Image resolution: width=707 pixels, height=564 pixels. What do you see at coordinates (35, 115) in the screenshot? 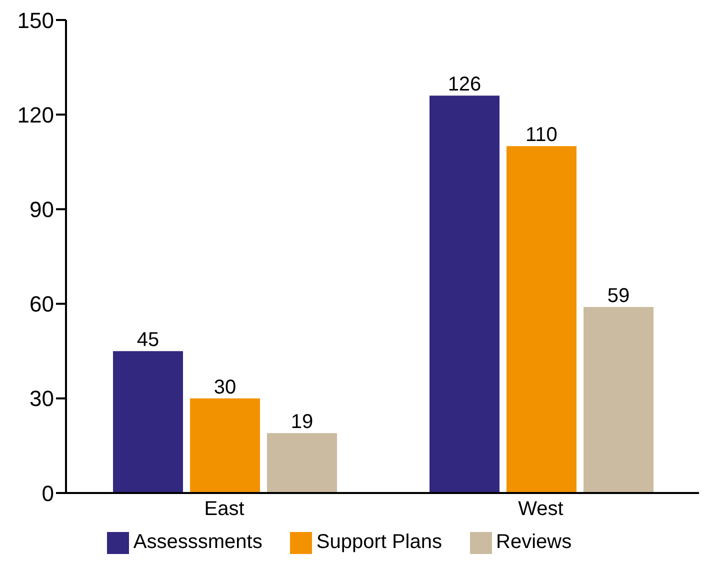
I see `y-tick-label: 120` at bounding box center [35, 115].